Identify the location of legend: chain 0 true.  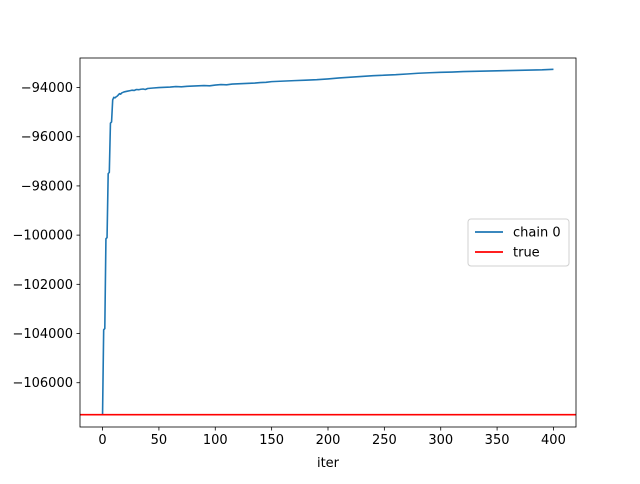
(518, 242).